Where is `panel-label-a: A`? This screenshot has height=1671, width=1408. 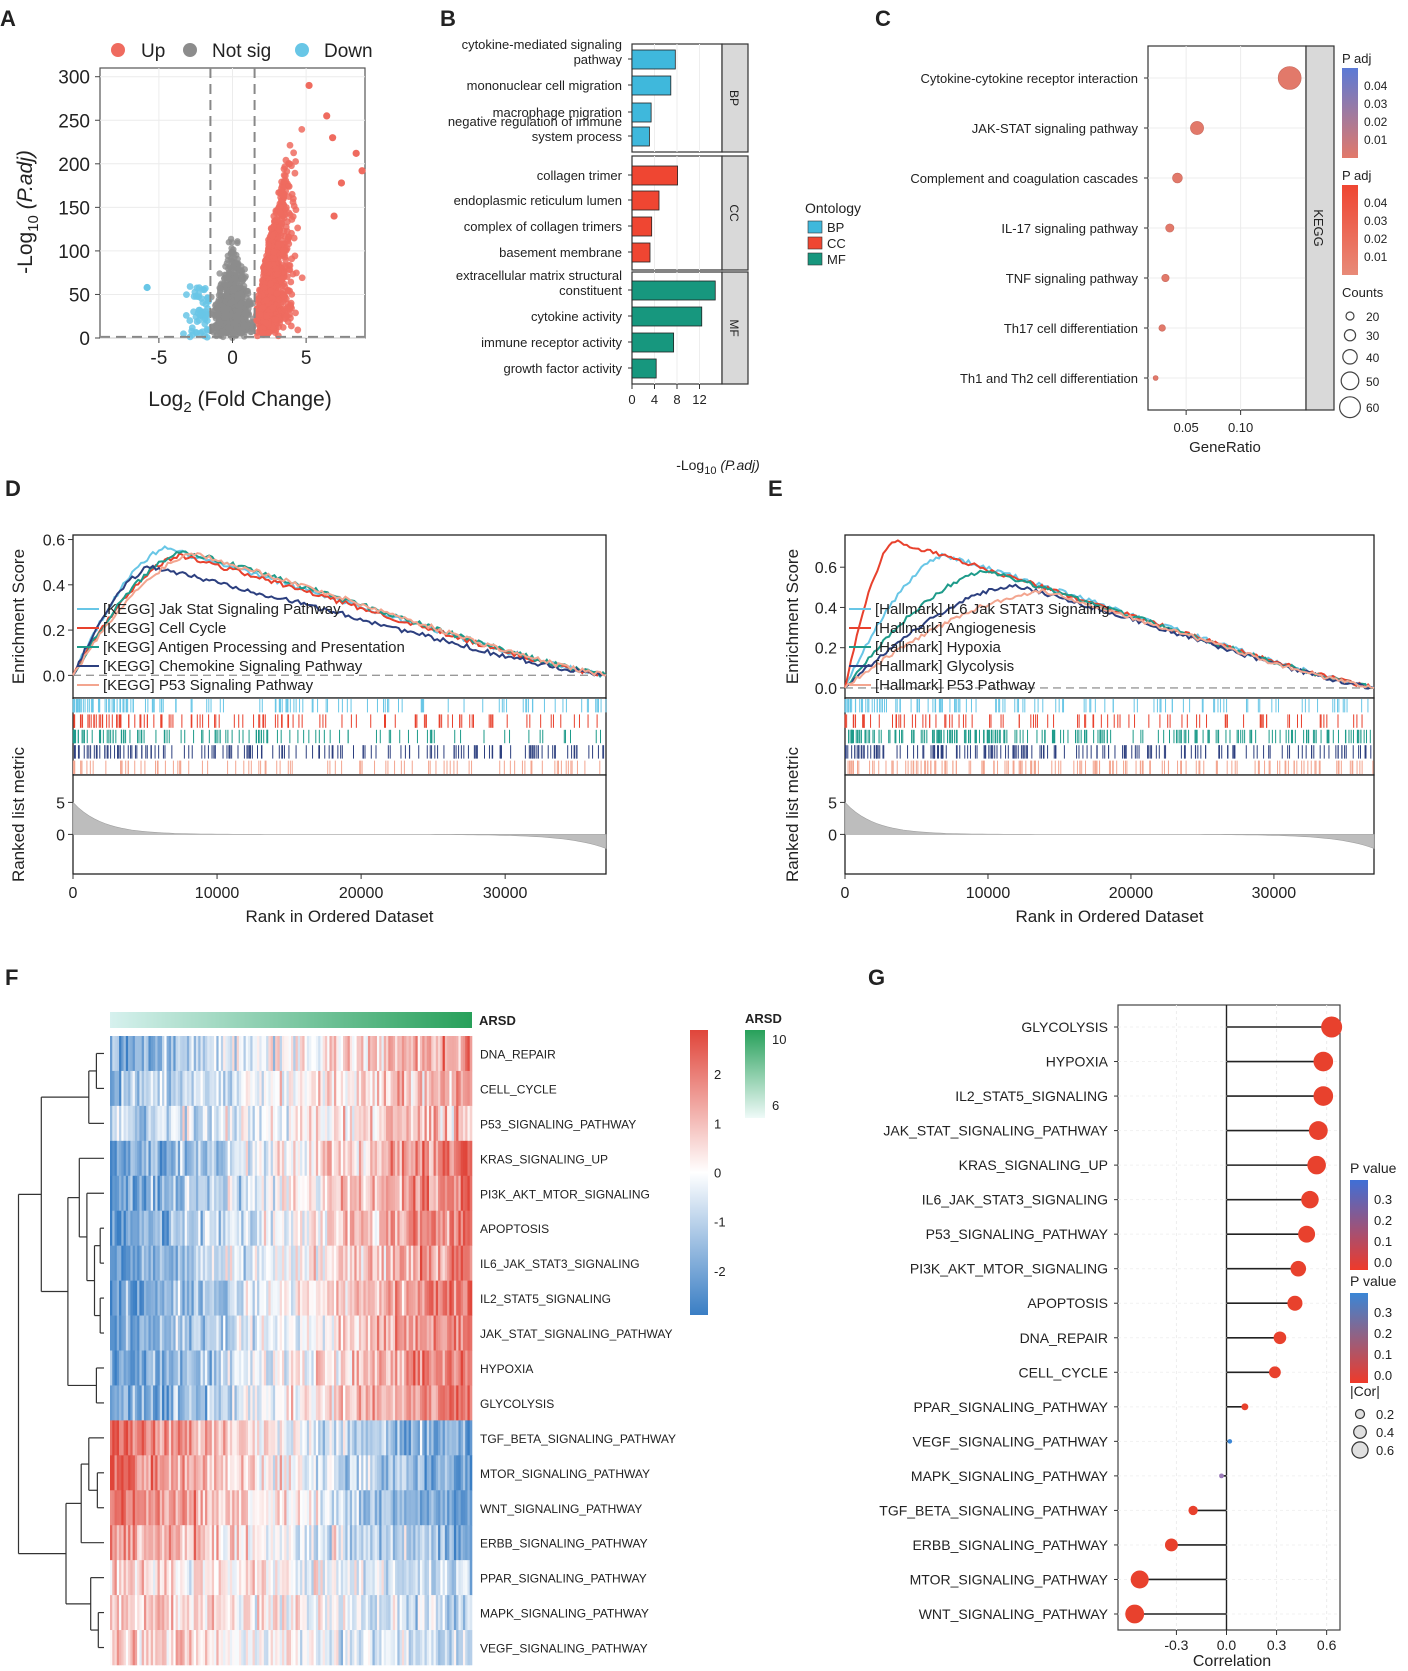
panel-label-a: A is located at coordinates (8, 18).